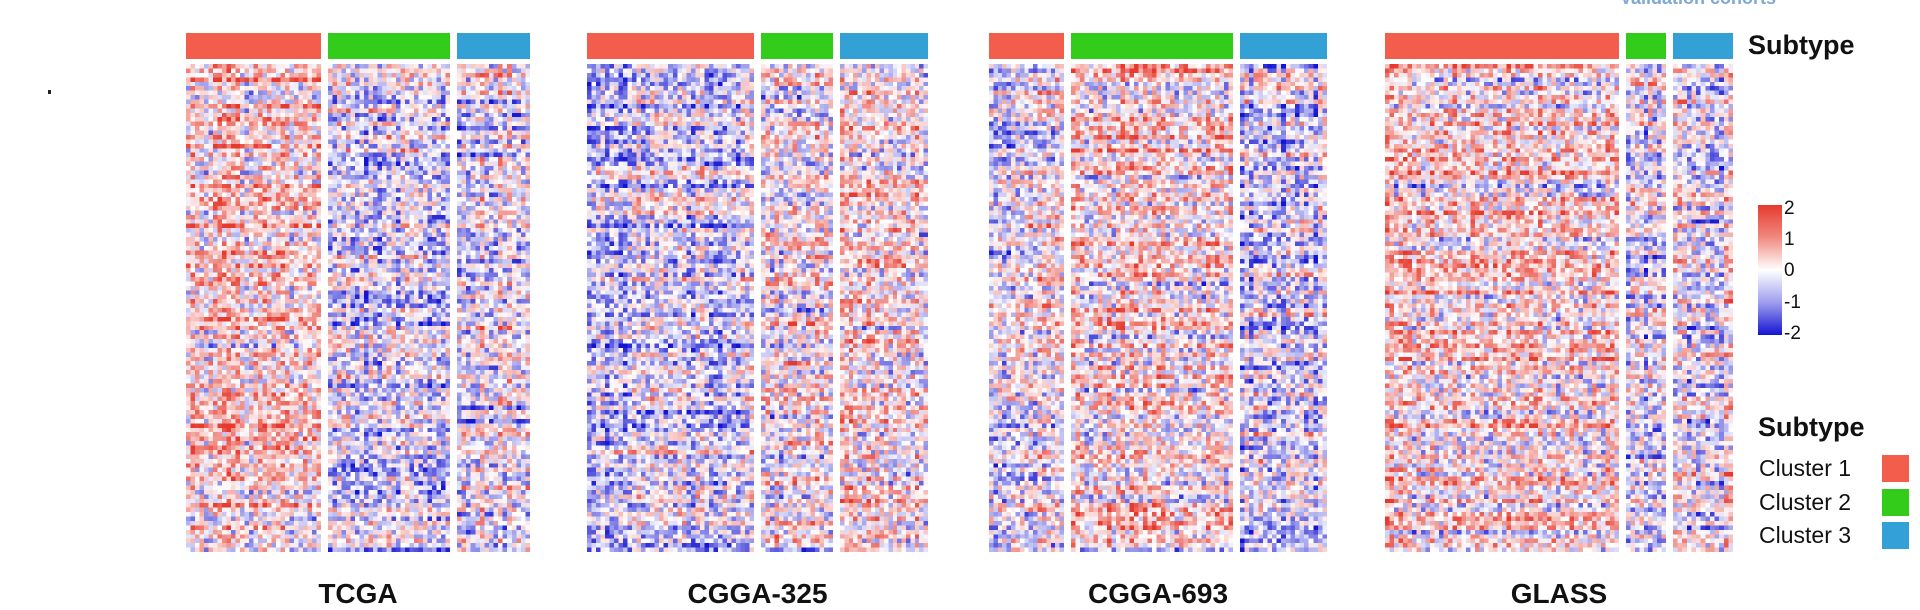  What do you see at coordinates (757, 594) in the screenshot?
I see `cohort-label: CGGA-325` at bounding box center [757, 594].